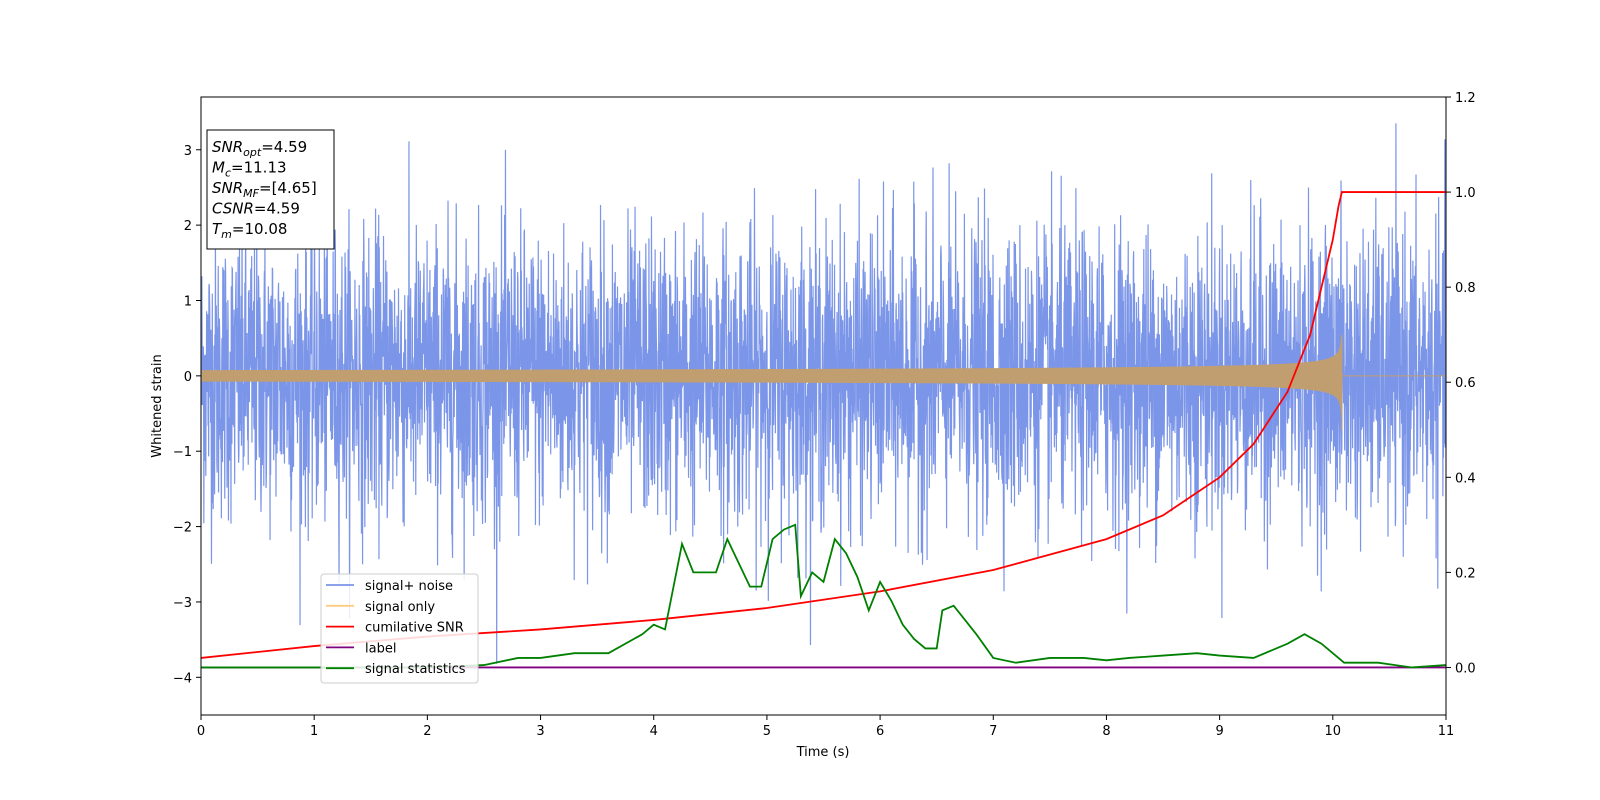 The image size is (1600, 800). Describe the element at coordinates (1219, 731) in the screenshot. I see `x-tick-label: 9` at that location.